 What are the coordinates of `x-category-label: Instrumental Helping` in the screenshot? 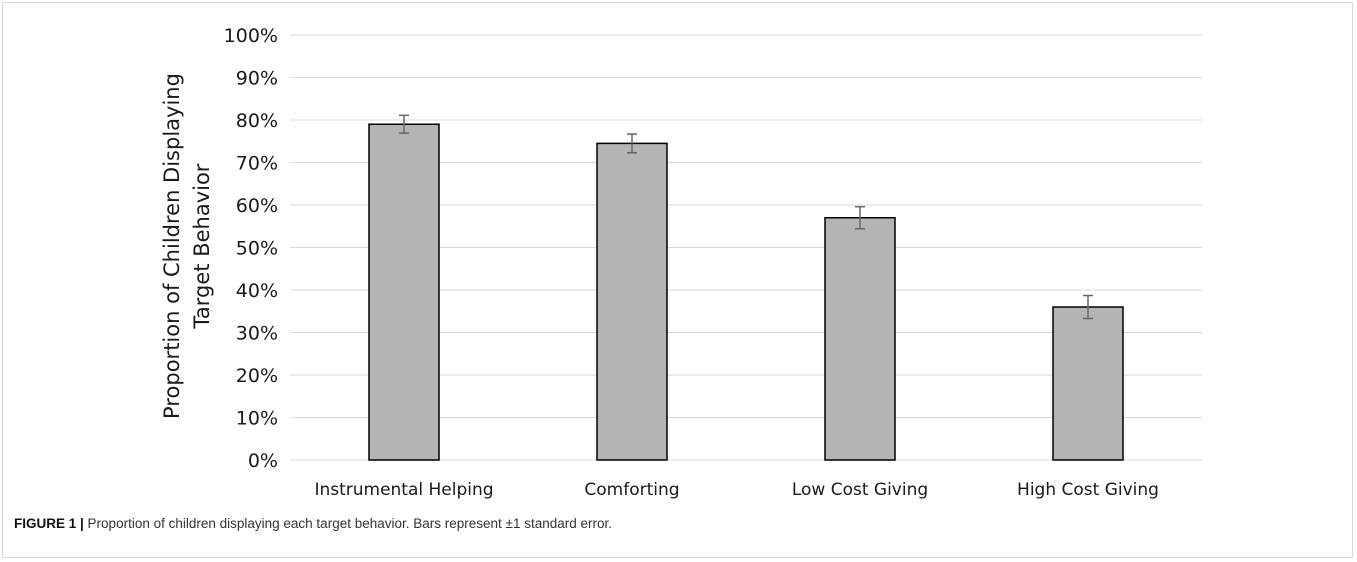 It's located at (403, 490).